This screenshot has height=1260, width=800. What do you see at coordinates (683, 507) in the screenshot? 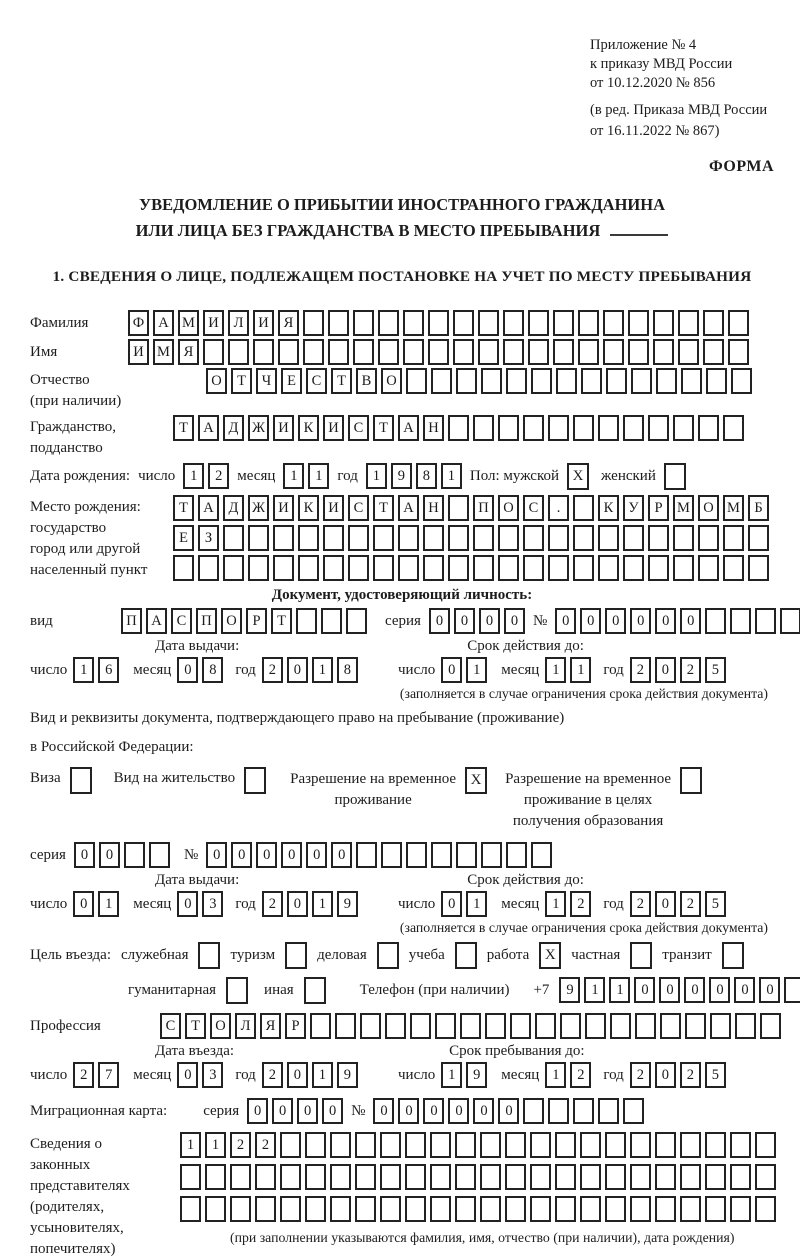
I see `char-cell: М` at bounding box center [683, 507].